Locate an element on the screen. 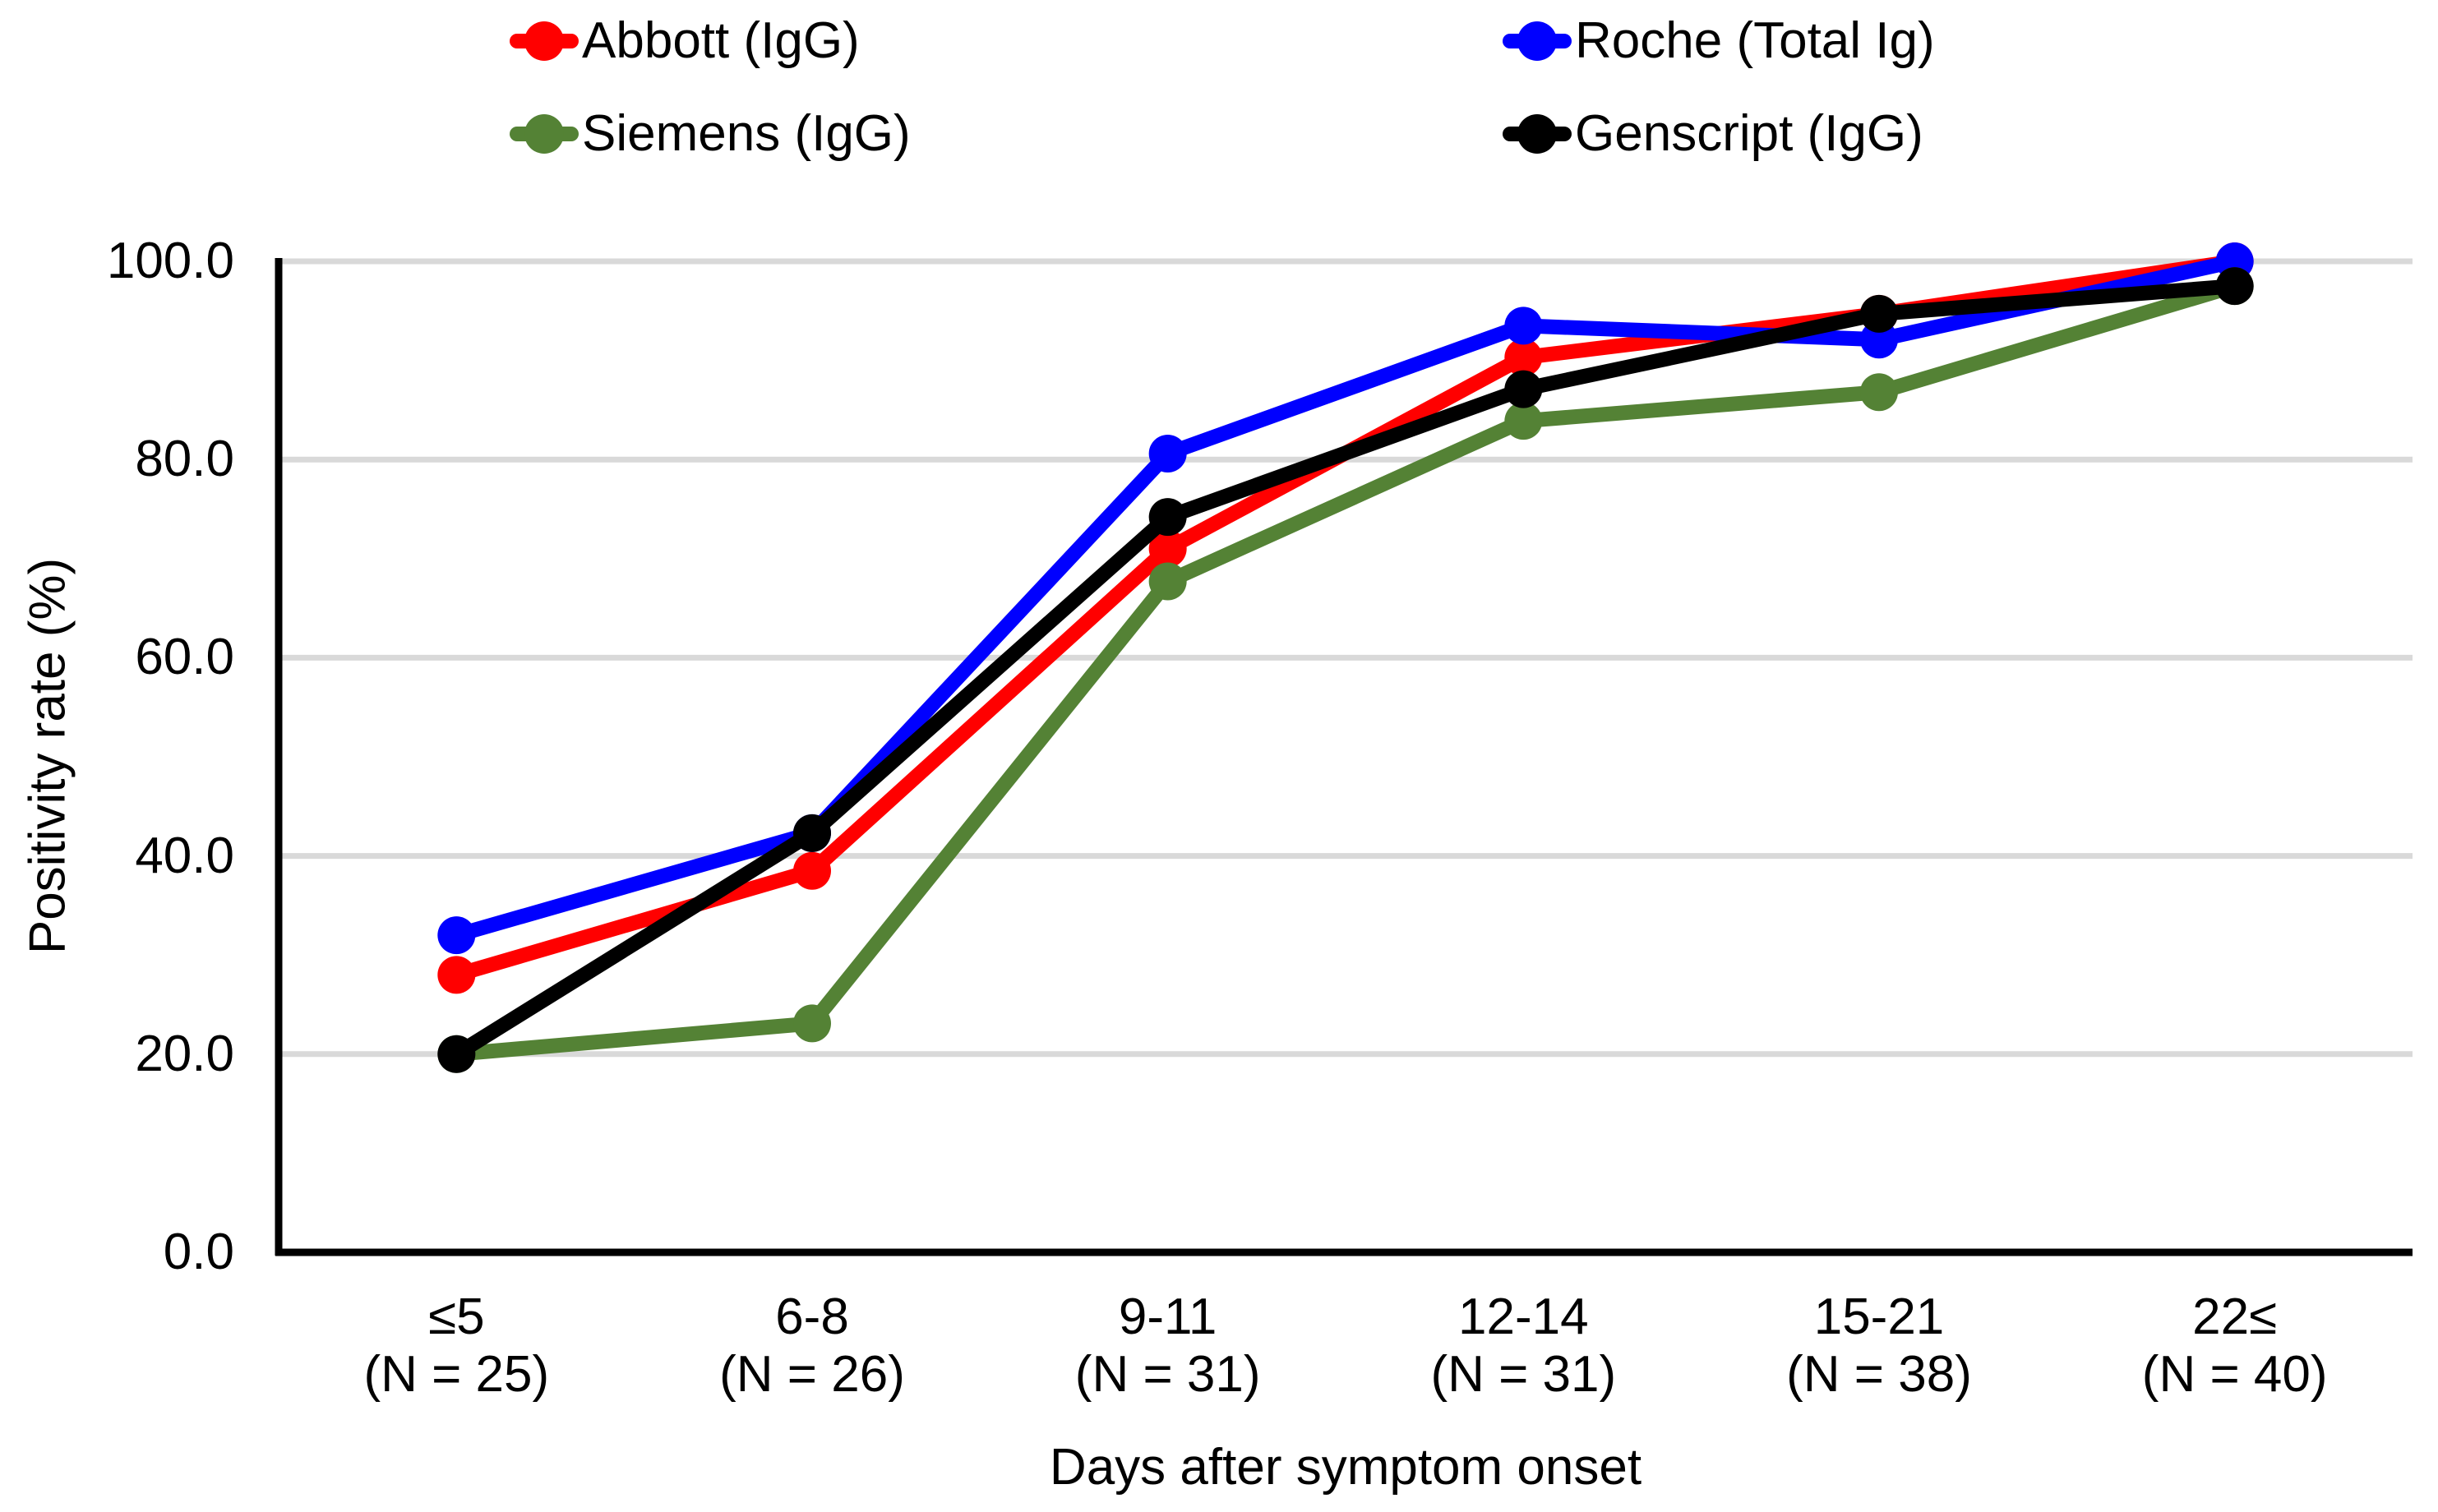 This screenshot has width=2438, height=1512. legend-item-genscript: Genscript (IgG) is located at coordinates (1713, 134).